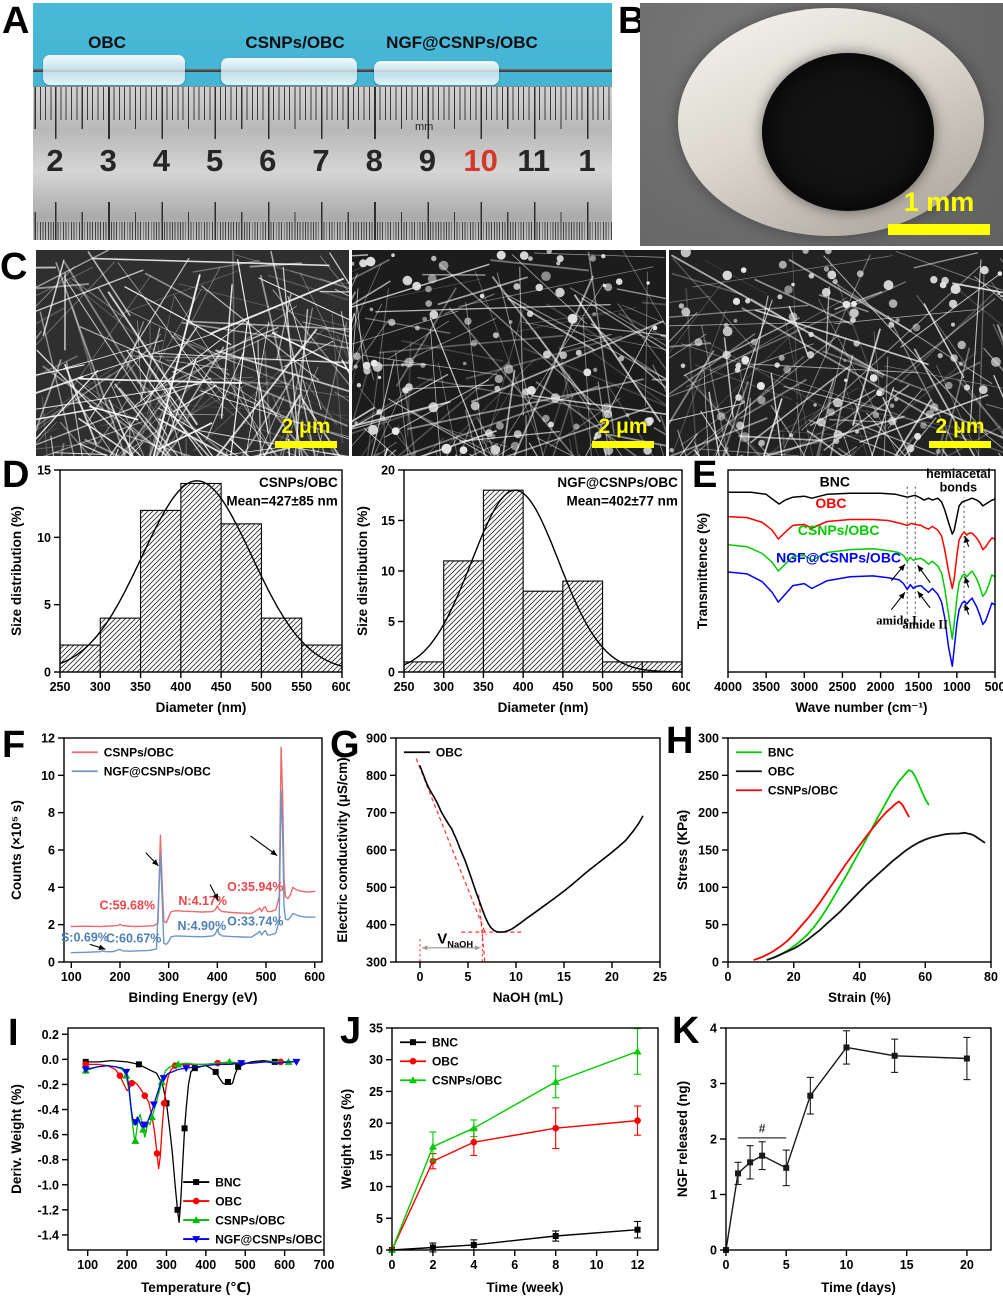  I want to click on svg-text: Electric conductivity (μS/cm), so click(342, 849).